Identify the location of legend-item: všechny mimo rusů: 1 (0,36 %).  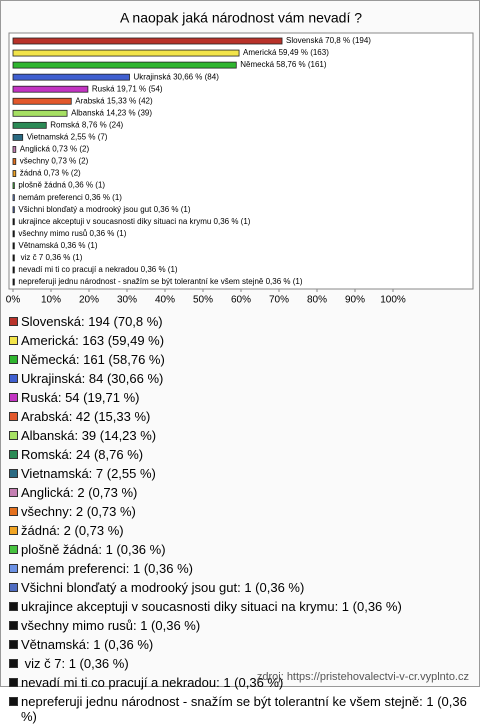
(238, 625).